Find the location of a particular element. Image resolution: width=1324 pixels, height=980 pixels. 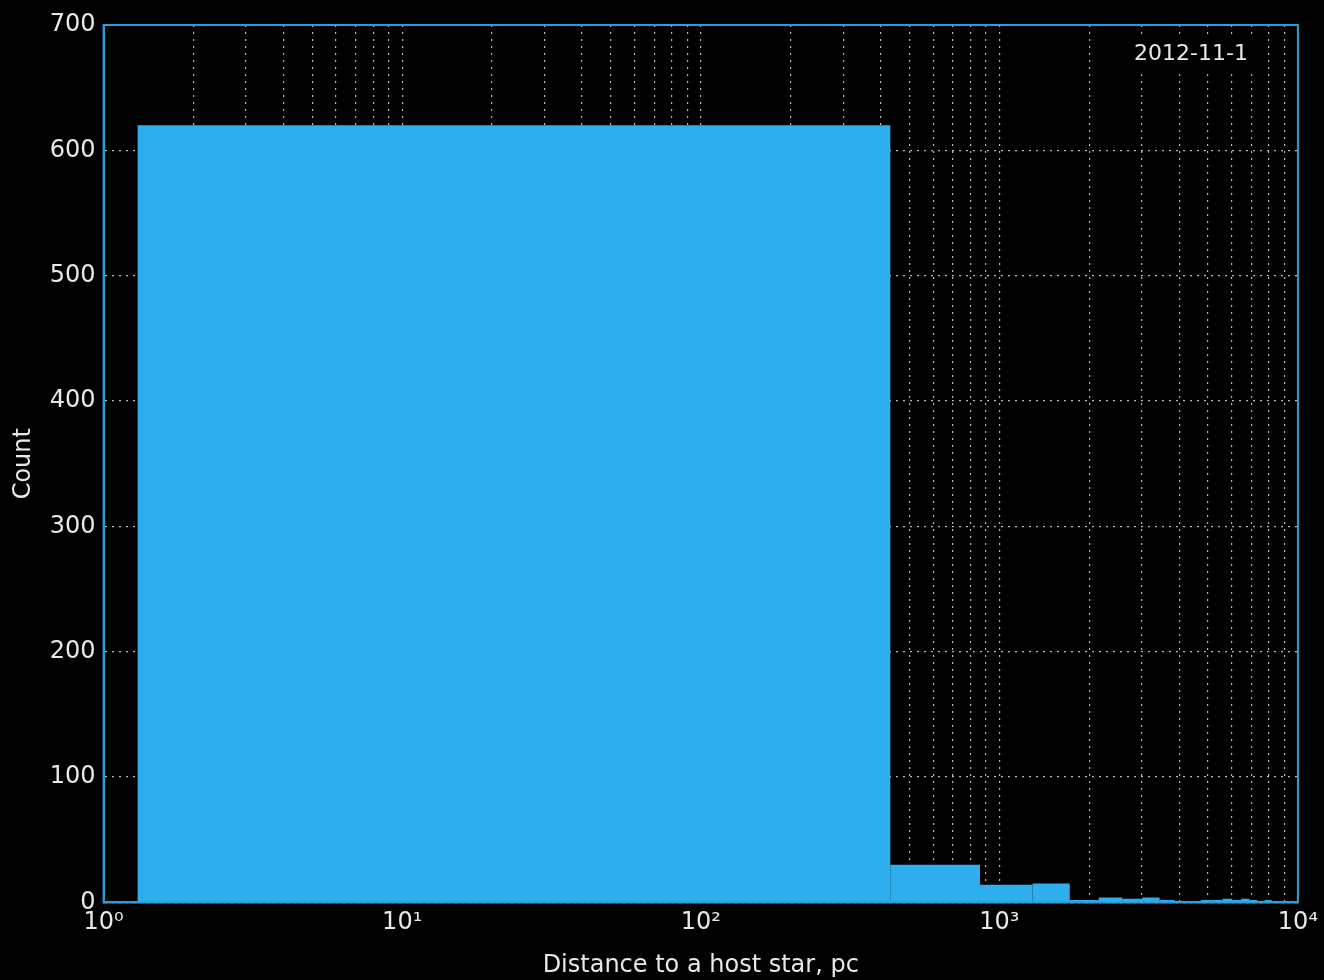

y-tick-label: 700 is located at coordinates (72, 23).